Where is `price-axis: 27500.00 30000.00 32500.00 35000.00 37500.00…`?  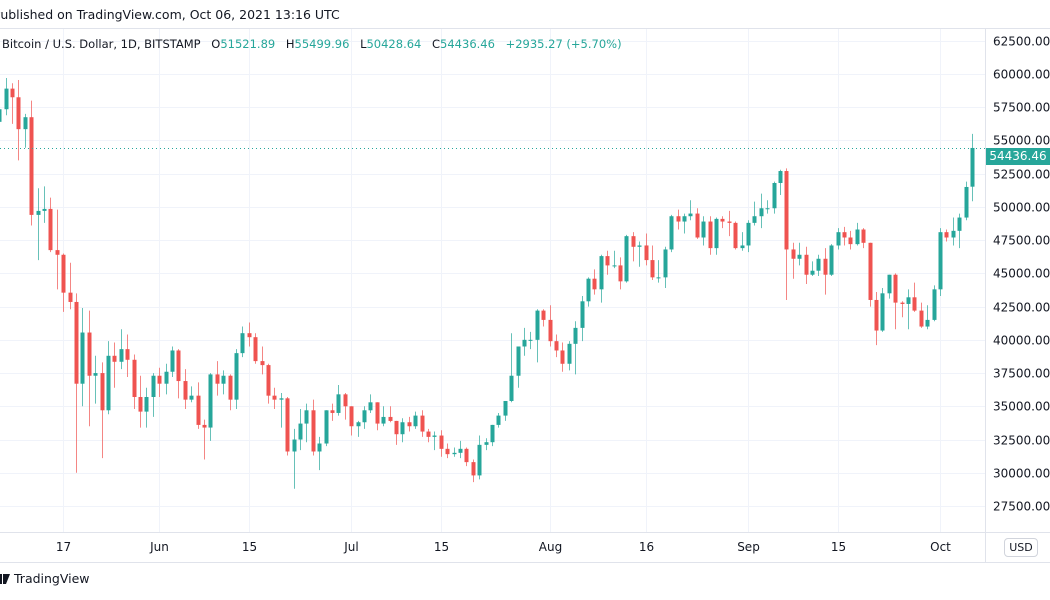
price-axis: 27500.00 30000.00 32500.00 35000.00 37500.00… is located at coordinates (1021, 274).